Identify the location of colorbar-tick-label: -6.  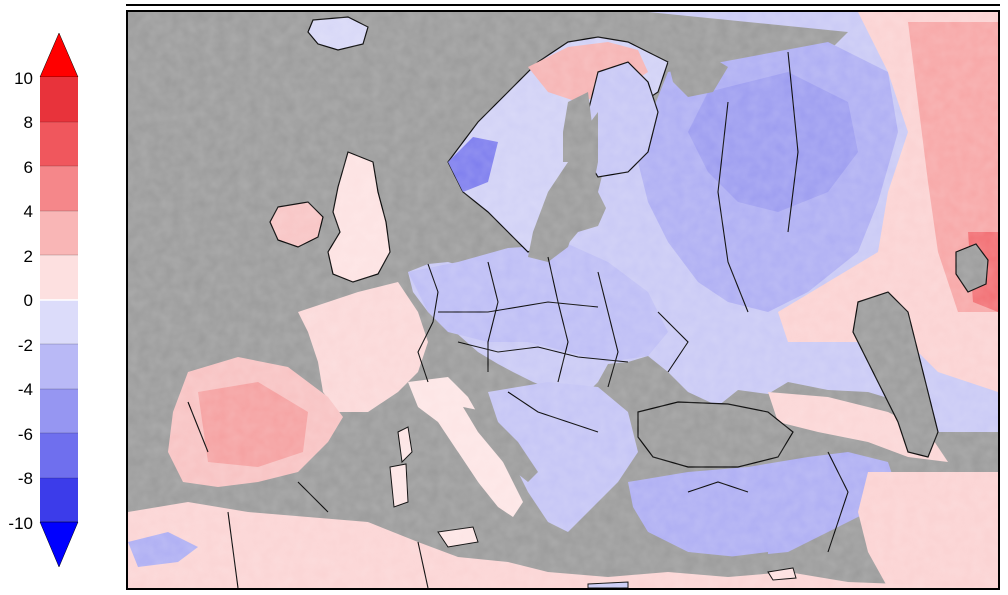
(25, 434).